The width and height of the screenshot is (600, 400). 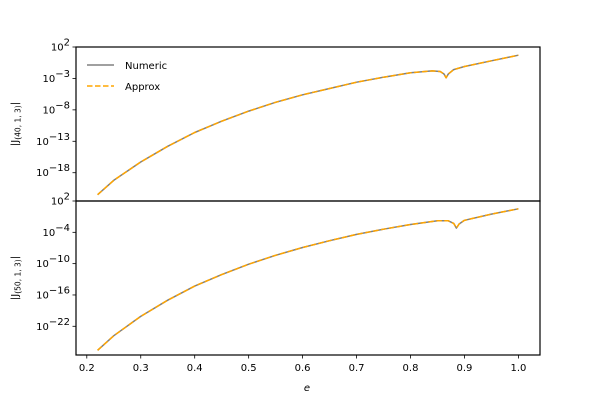 What do you see at coordinates (59, 137) in the screenshot?
I see `y-tick-exponent: −13` at bounding box center [59, 137].